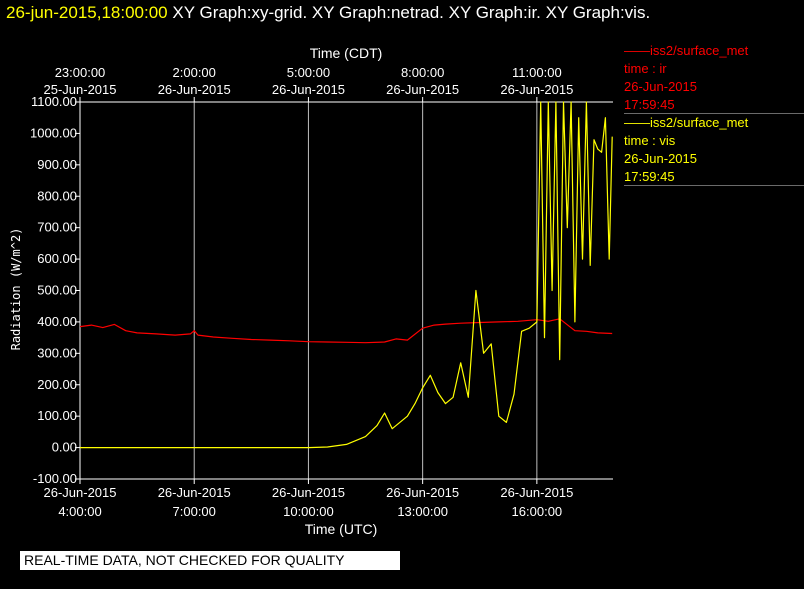  Describe the element at coordinates (649, 104) in the screenshot. I see `legend-ir-time: 17:59:45` at that location.